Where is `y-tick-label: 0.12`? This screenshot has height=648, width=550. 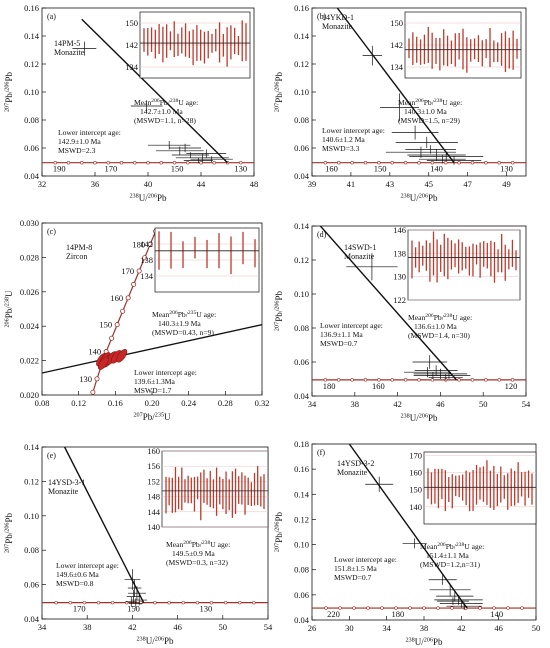
y-tick-label: 0.12 is located at coordinates (301, 519).